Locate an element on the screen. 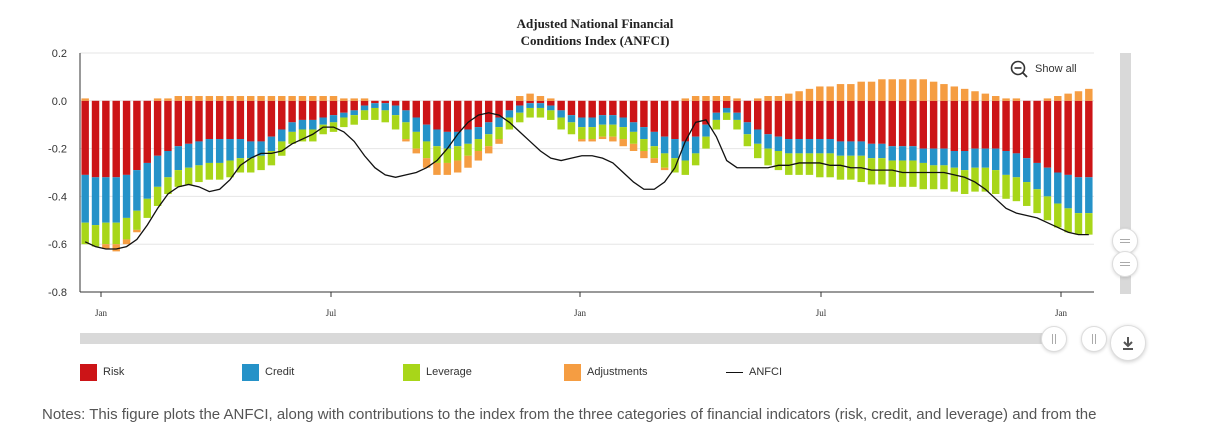 This screenshot has height=433, width=1205. legend-swatch-risk is located at coordinates (88, 372).